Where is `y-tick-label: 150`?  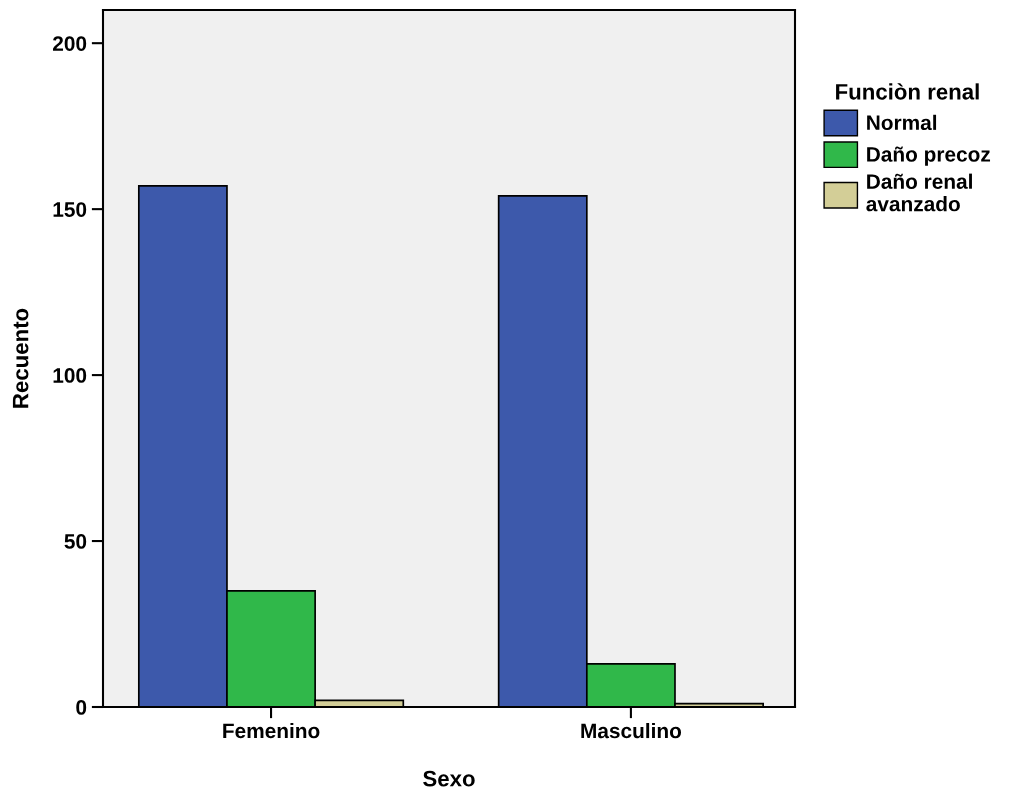 y-tick-label: 150 is located at coordinates (70, 209).